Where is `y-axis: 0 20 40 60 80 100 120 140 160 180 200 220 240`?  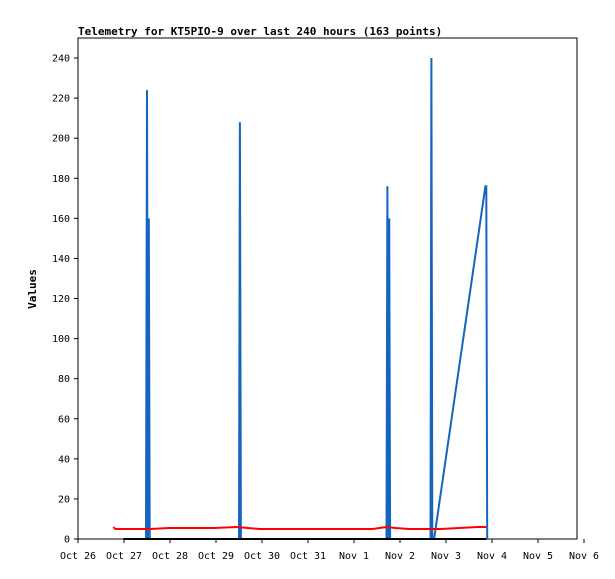 y-axis: 0 20 40 60 80 100 120 140 160 180 200 220 240 is located at coordinates (65, 300).